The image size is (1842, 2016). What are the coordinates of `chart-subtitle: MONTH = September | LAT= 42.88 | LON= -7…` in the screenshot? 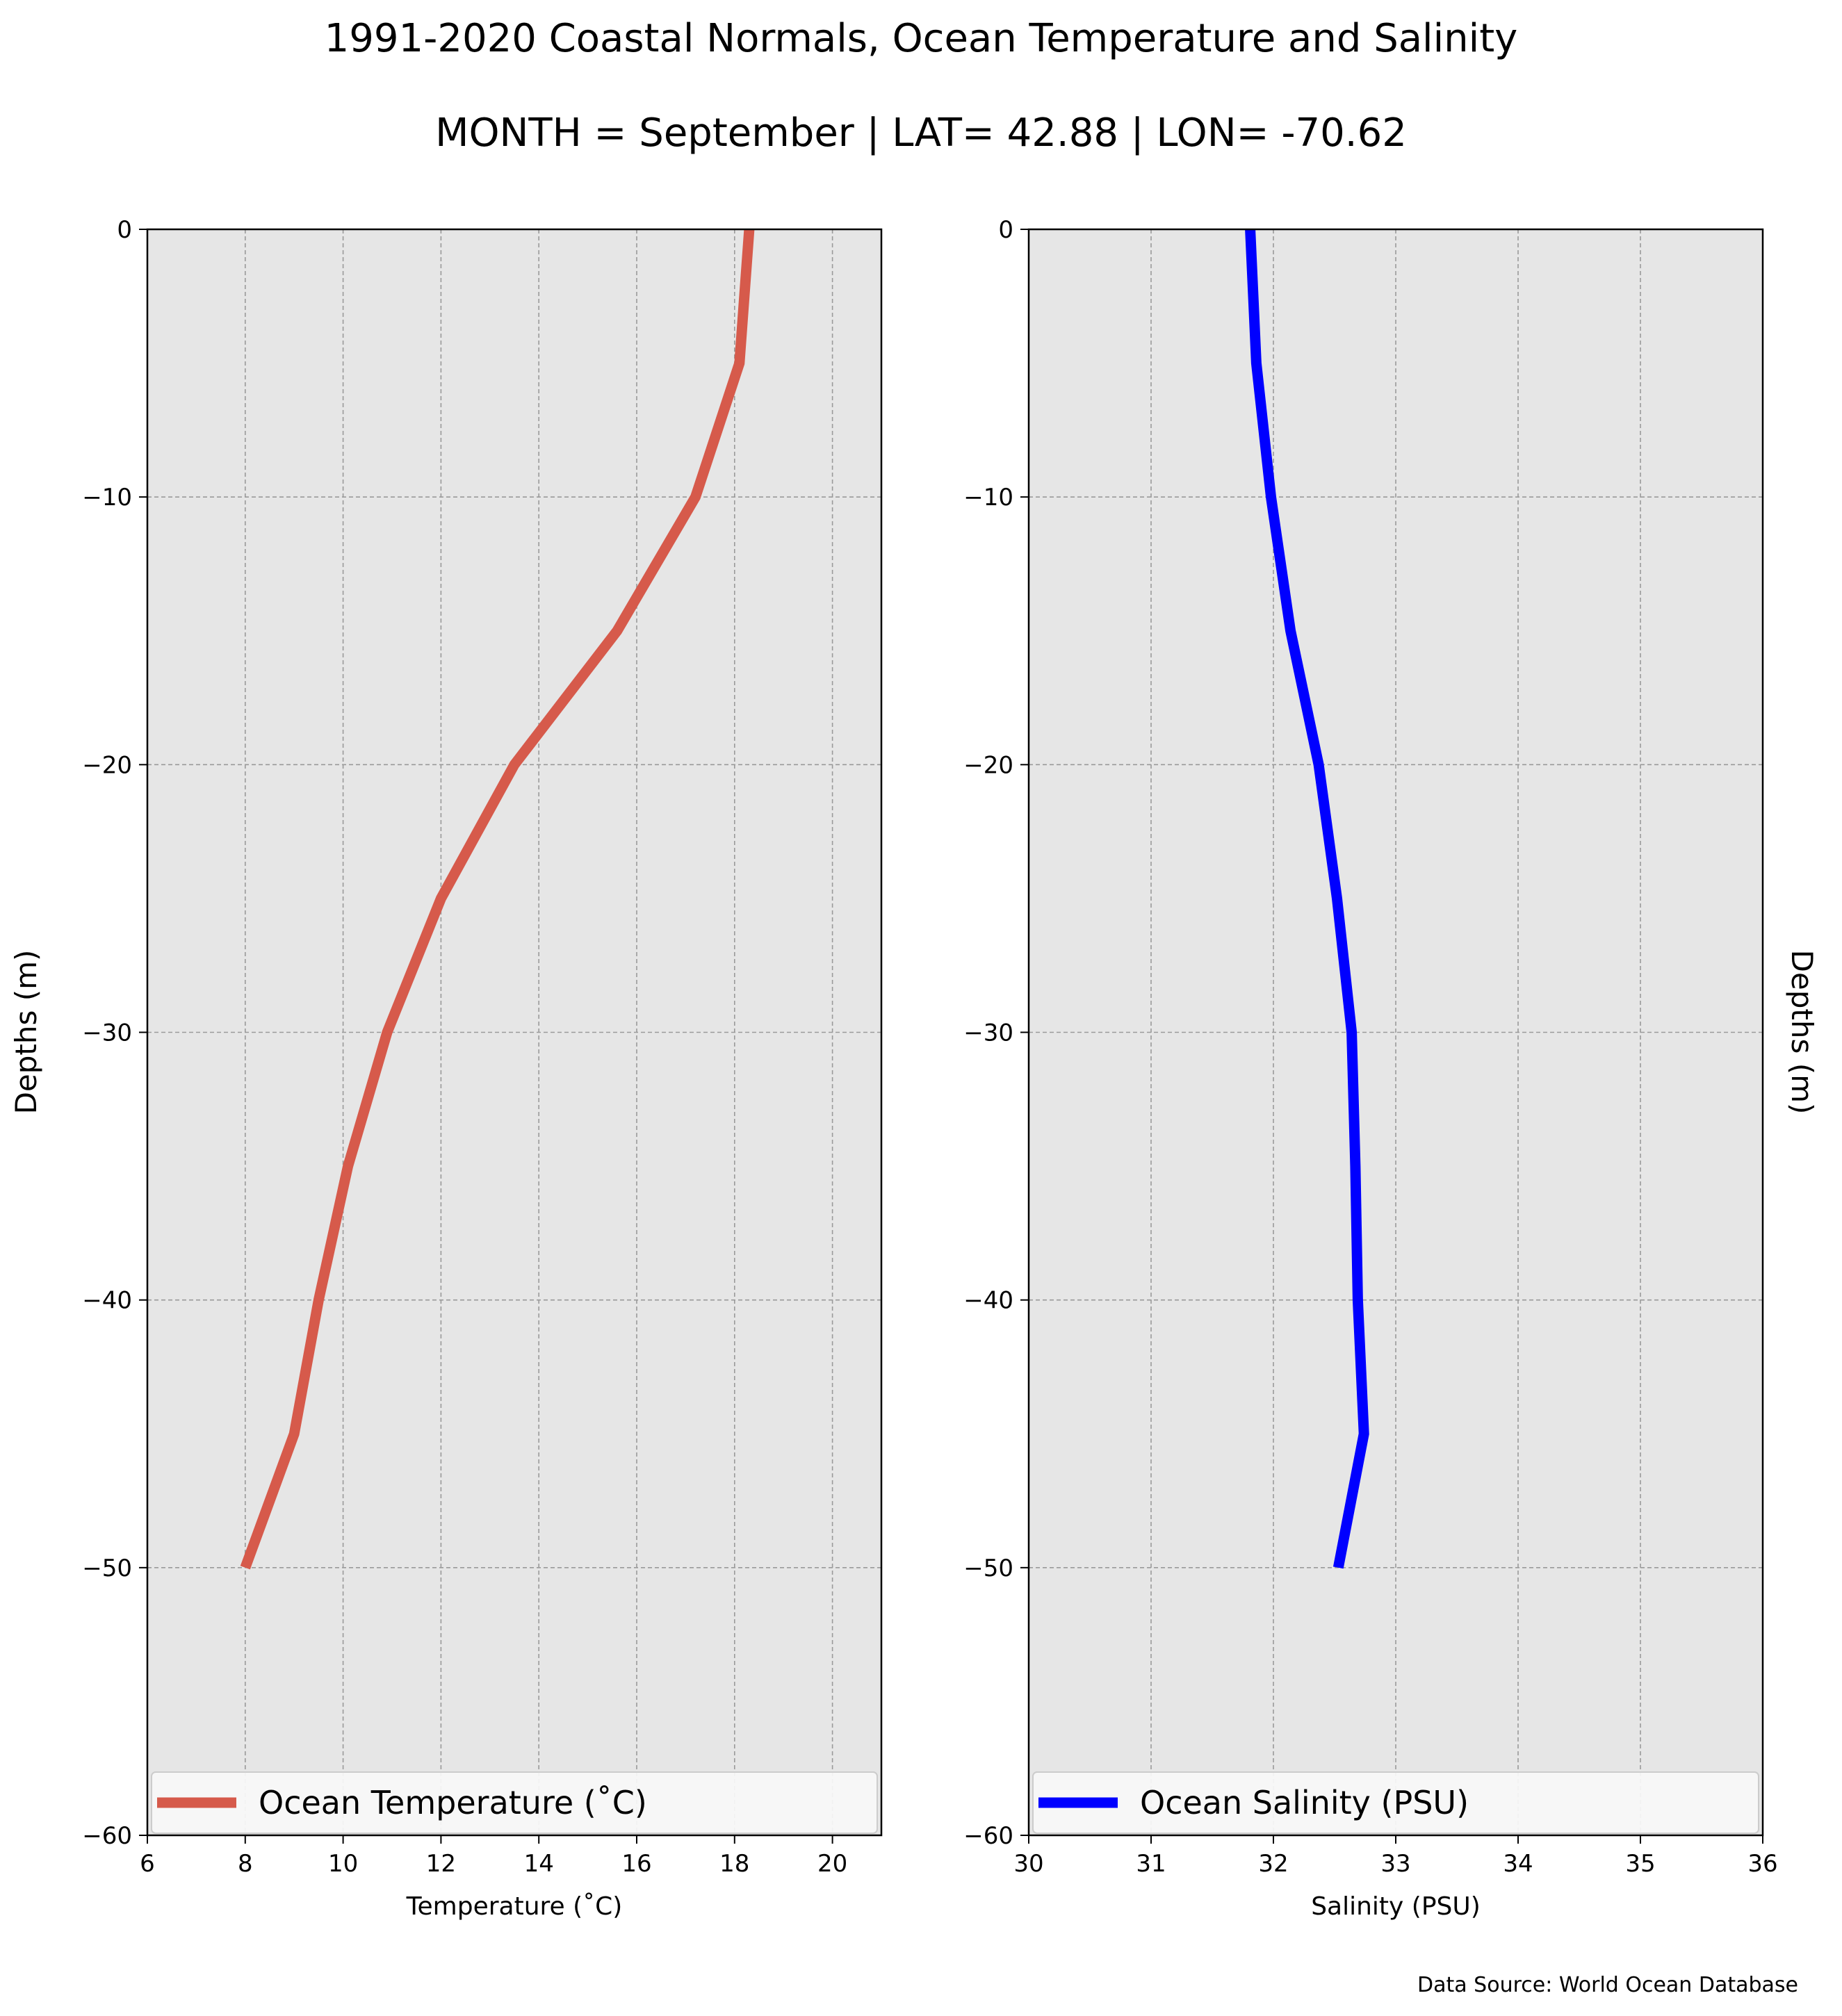 It's located at (921, 133).